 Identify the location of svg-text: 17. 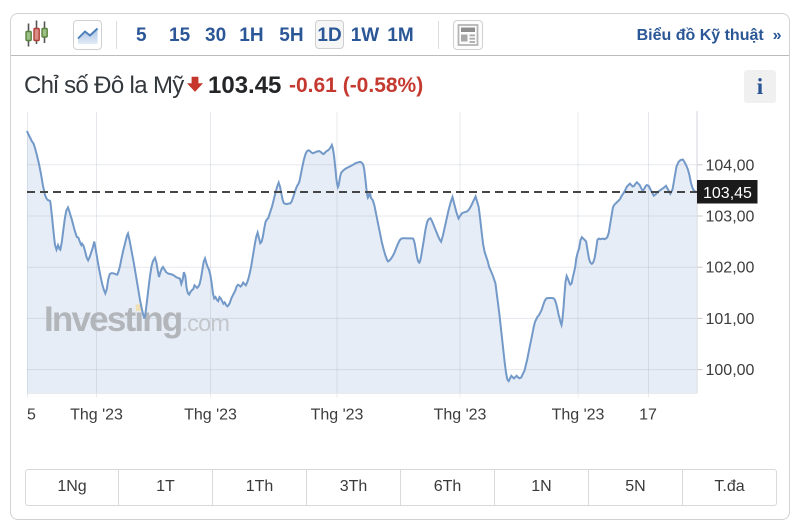
(648, 415).